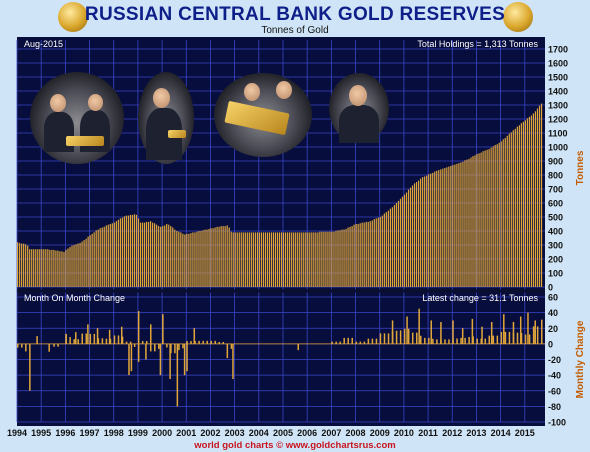 The width and height of the screenshot is (590, 452). I want to click on total-holdings-label: Total Holdings = 1,313 Tonnes, so click(477, 44).